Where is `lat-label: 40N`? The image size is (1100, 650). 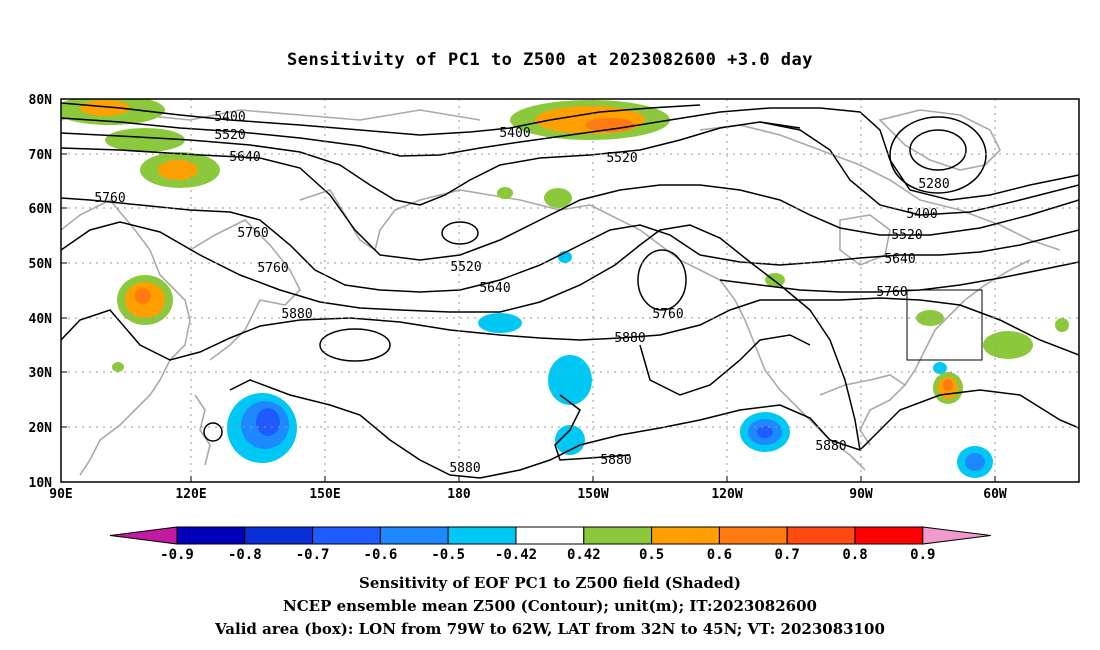
lat-label: 40N is located at coordinates (41, 319).